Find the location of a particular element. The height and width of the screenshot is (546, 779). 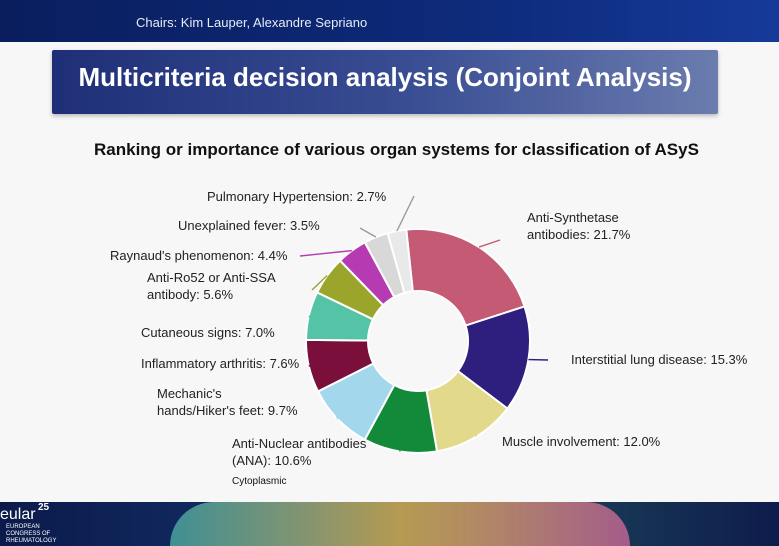

title-banner is located at coordinates (385, 82).